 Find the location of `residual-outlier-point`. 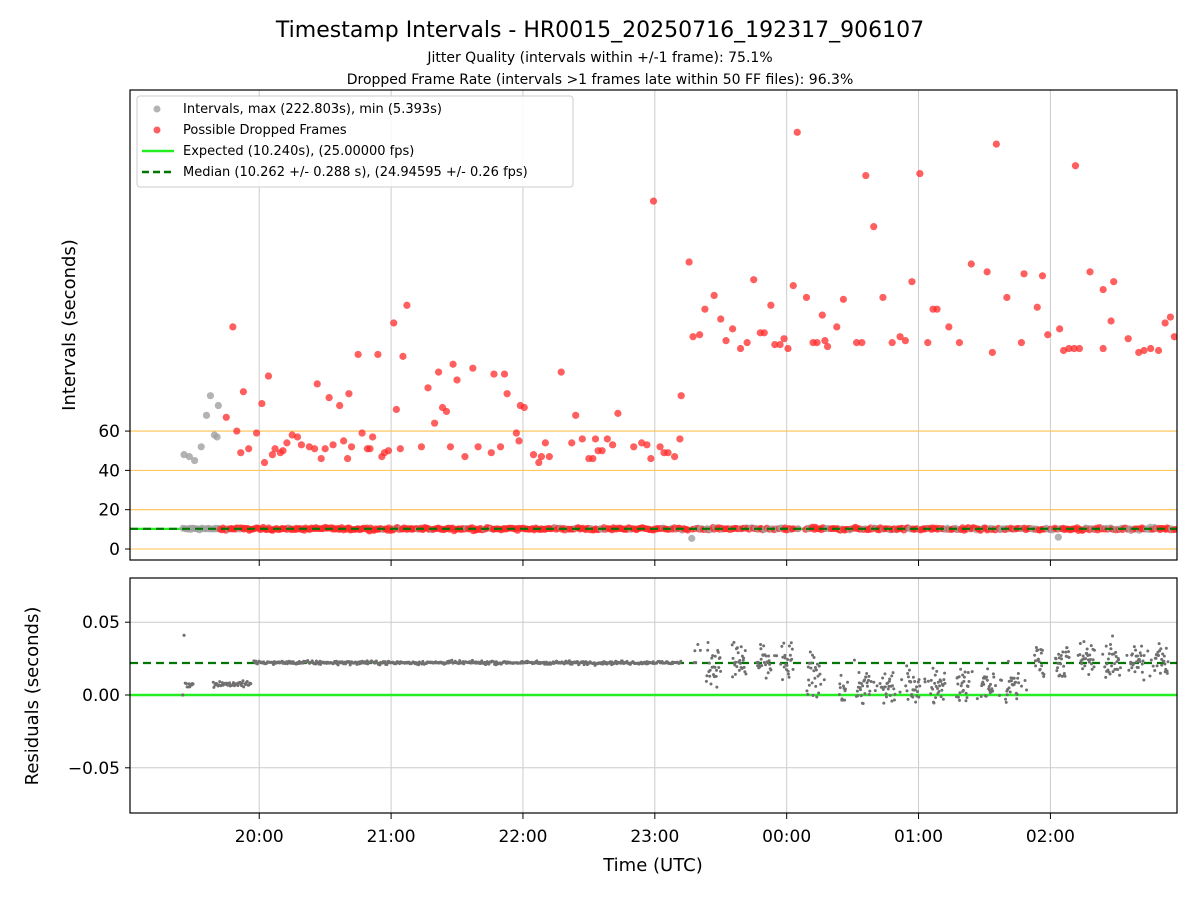

residual-outlier-point is located at coordinates (184, 635).